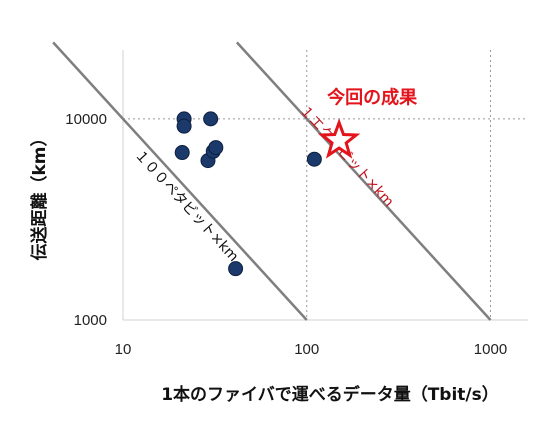  I want to click on x-tick-labels: 10 100 1000, so click(311, 349).